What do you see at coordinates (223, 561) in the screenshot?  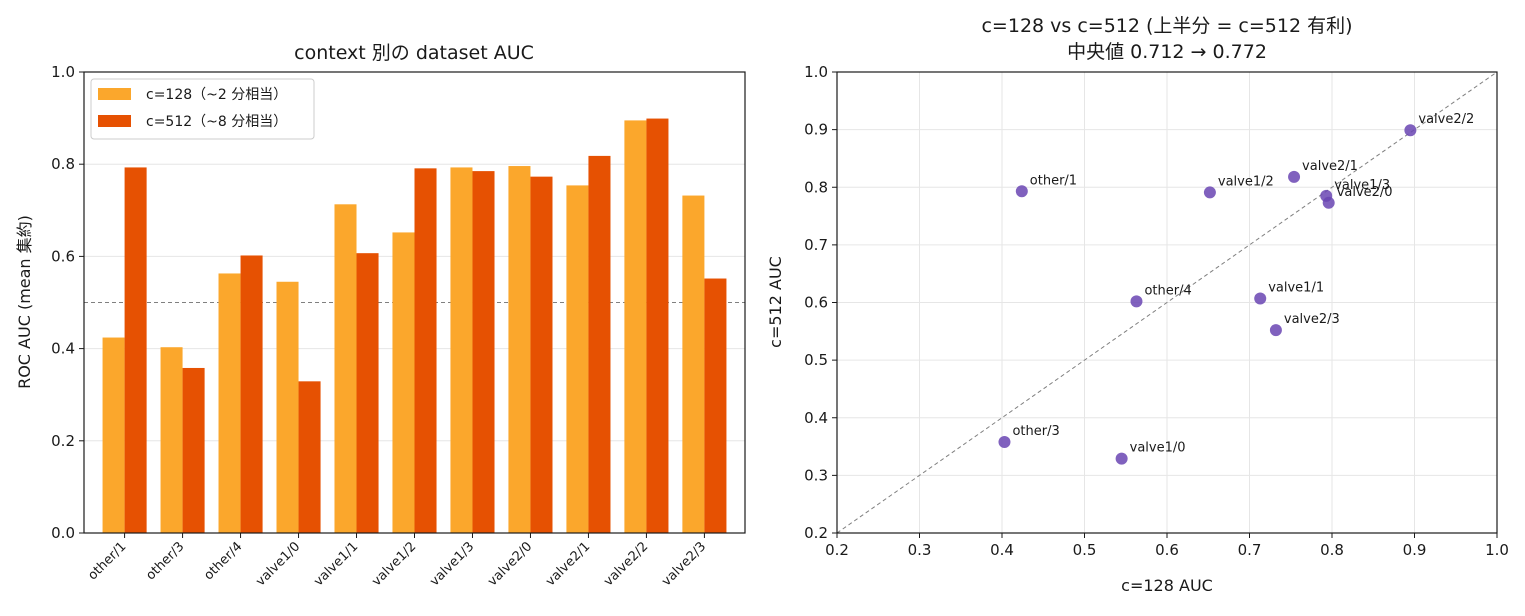 I see `bar-x-tick-label: other/4` at bounding box center [223, 561].